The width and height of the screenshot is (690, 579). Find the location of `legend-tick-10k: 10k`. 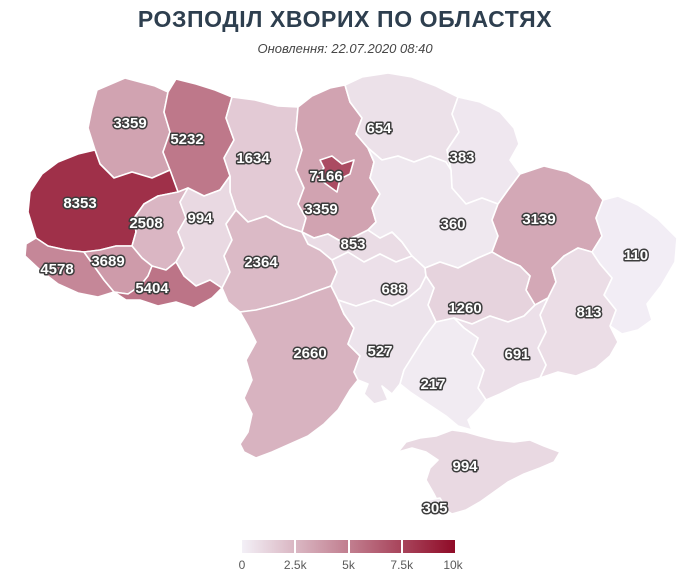

legend-tick-10k: 10k is located at coordinates (453, 565).